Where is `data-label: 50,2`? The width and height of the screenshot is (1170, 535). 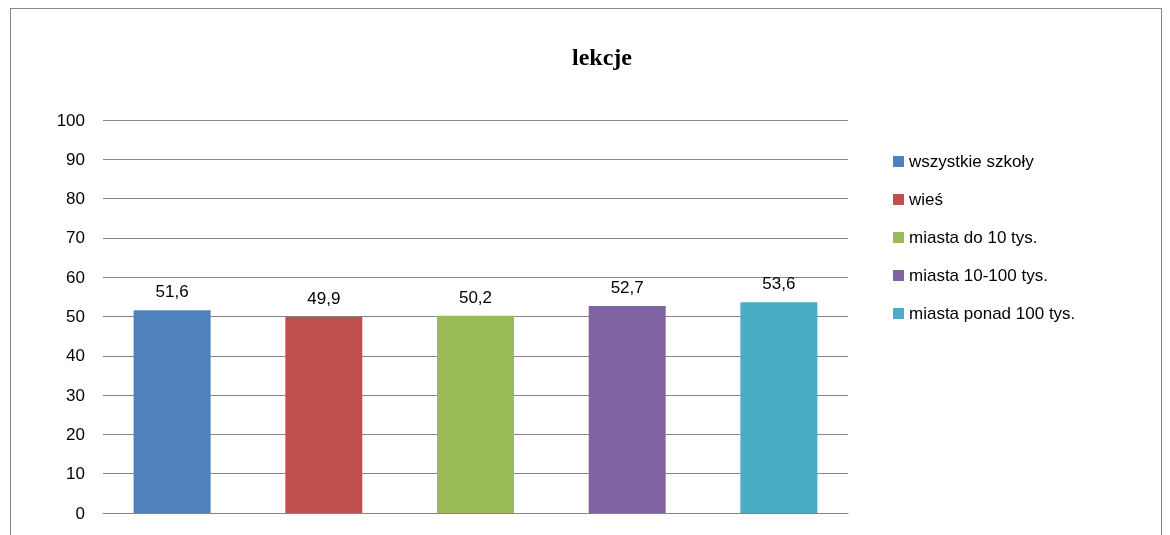
data-label: 50,2 is located at coordinates (475, 297).